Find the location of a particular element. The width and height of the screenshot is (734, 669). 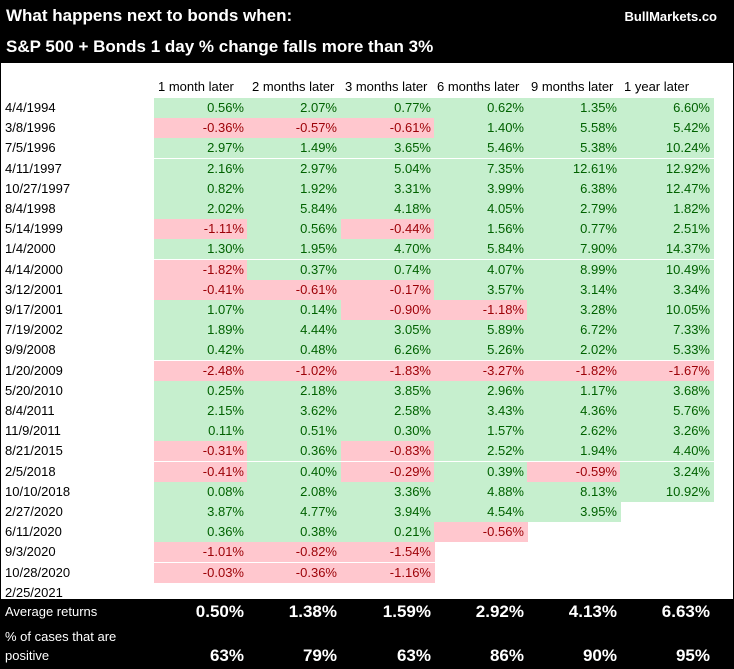

return-cell: 3.94% is located at coordinates (388, 512).